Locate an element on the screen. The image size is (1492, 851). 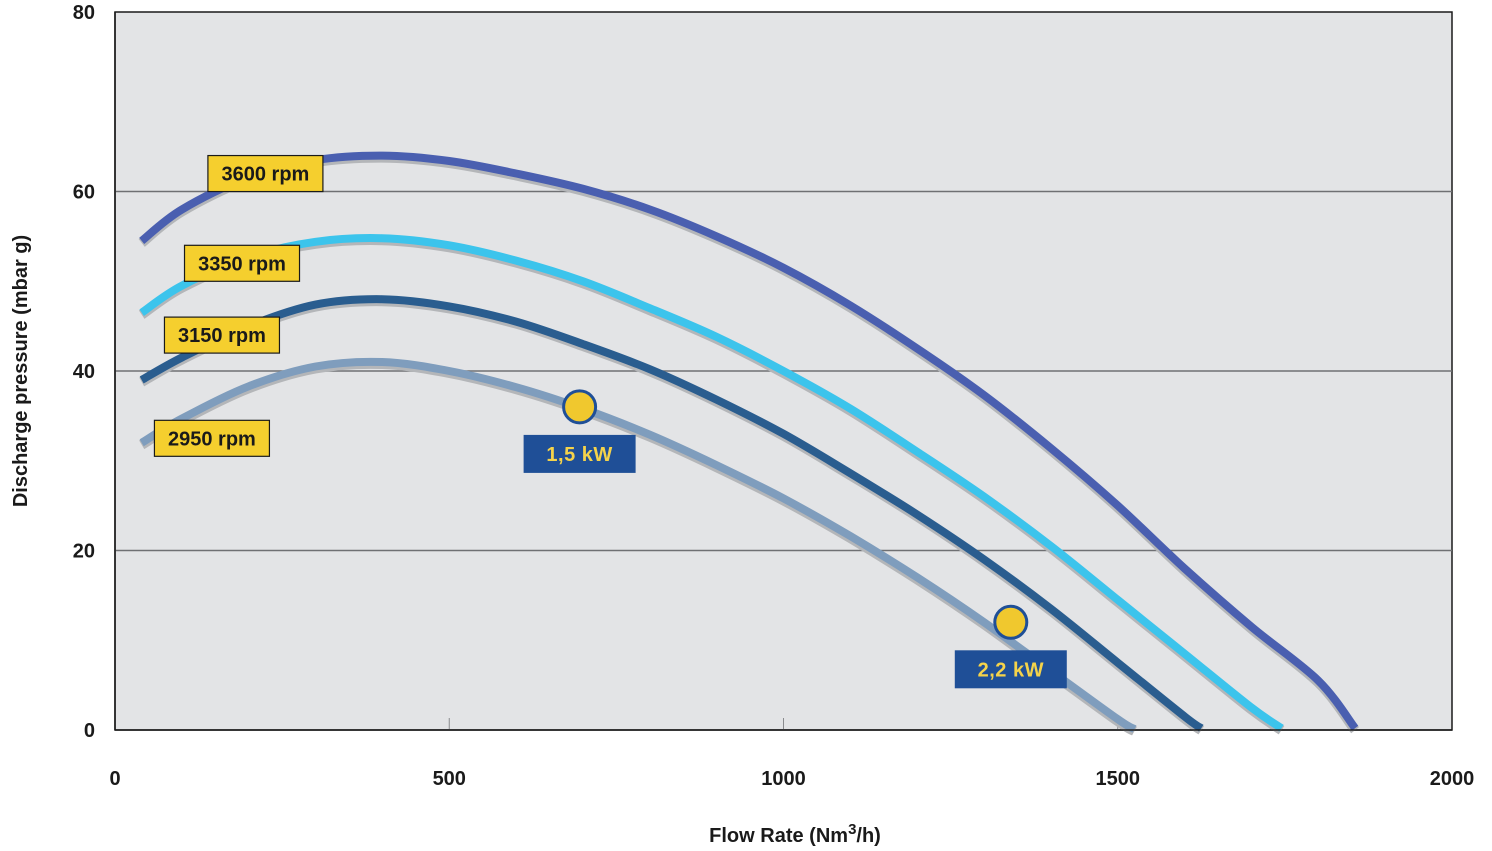
x-tick-labels: 0 500 1000 1500 2000 is located at coordinates (791, 779).